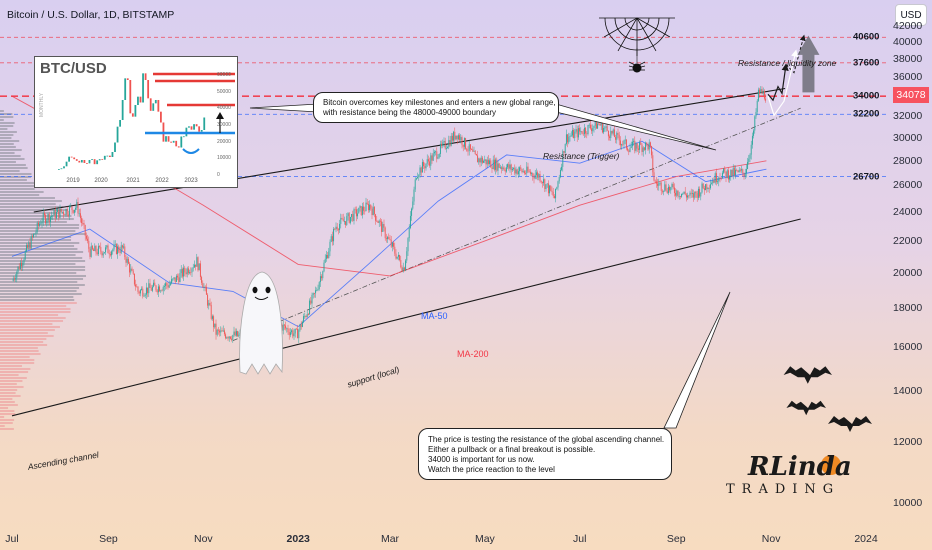  I want to click on time-tick: May, so click(484, 539).